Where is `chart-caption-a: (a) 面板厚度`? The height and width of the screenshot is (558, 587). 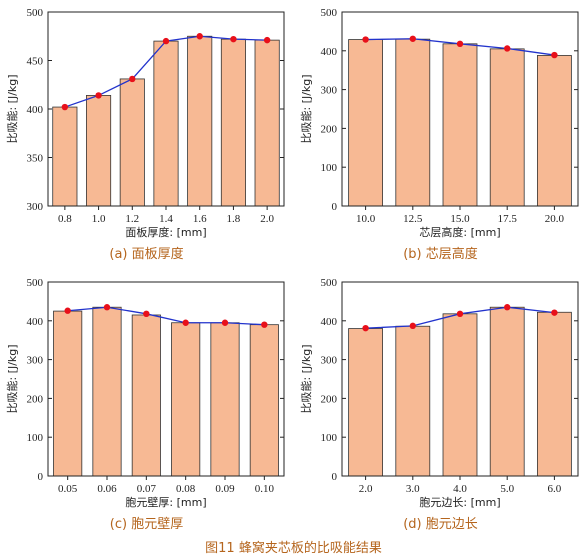 chart-caption-a: (a) 面板厚度 is located at coordinates (146, 254).